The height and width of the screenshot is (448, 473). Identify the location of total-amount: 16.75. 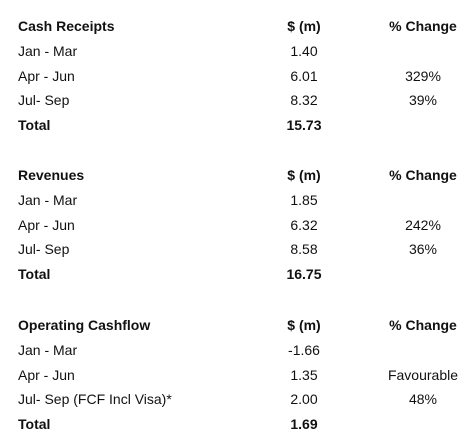
(304, 274).